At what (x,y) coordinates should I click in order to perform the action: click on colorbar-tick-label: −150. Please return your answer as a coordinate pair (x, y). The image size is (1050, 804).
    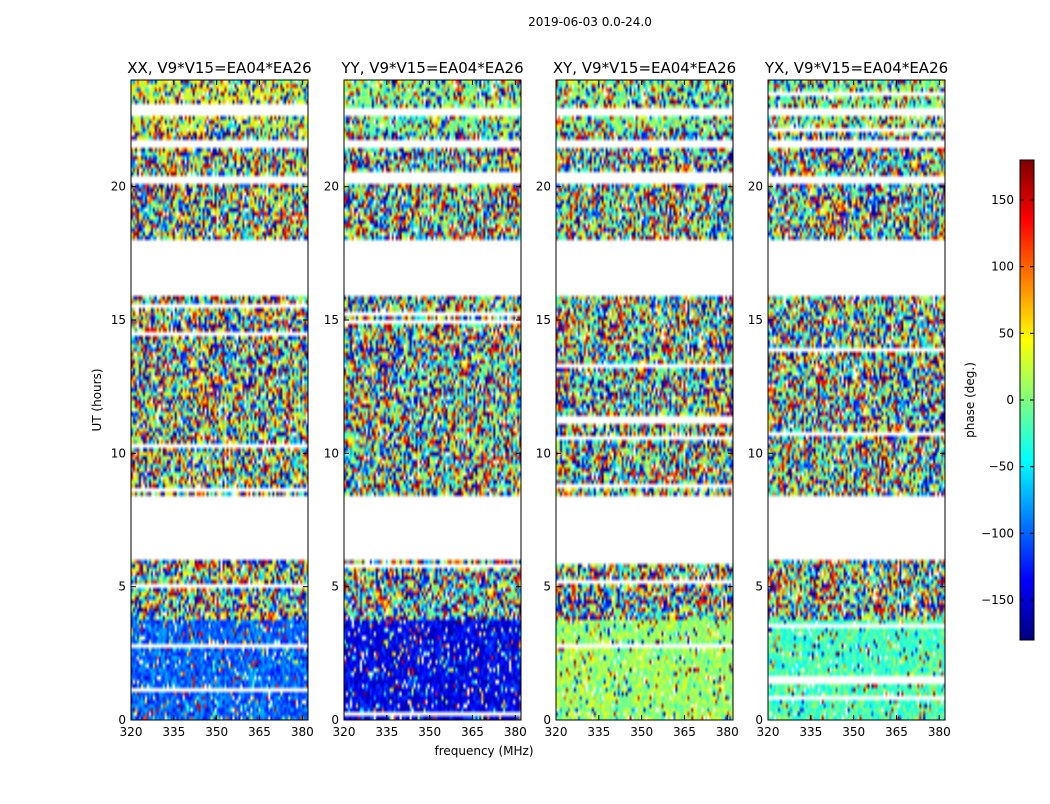
    Looking at the image, I should click on (997, 600).